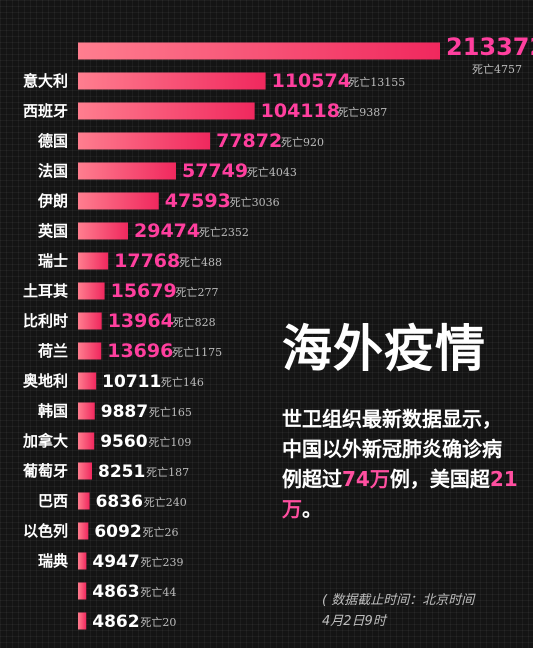 Image resolution: width=533 pixels, height=648 pixels. Describe the element at coordinates (215, 171) in the screenshot. I see `value-label: 57749` at that location.